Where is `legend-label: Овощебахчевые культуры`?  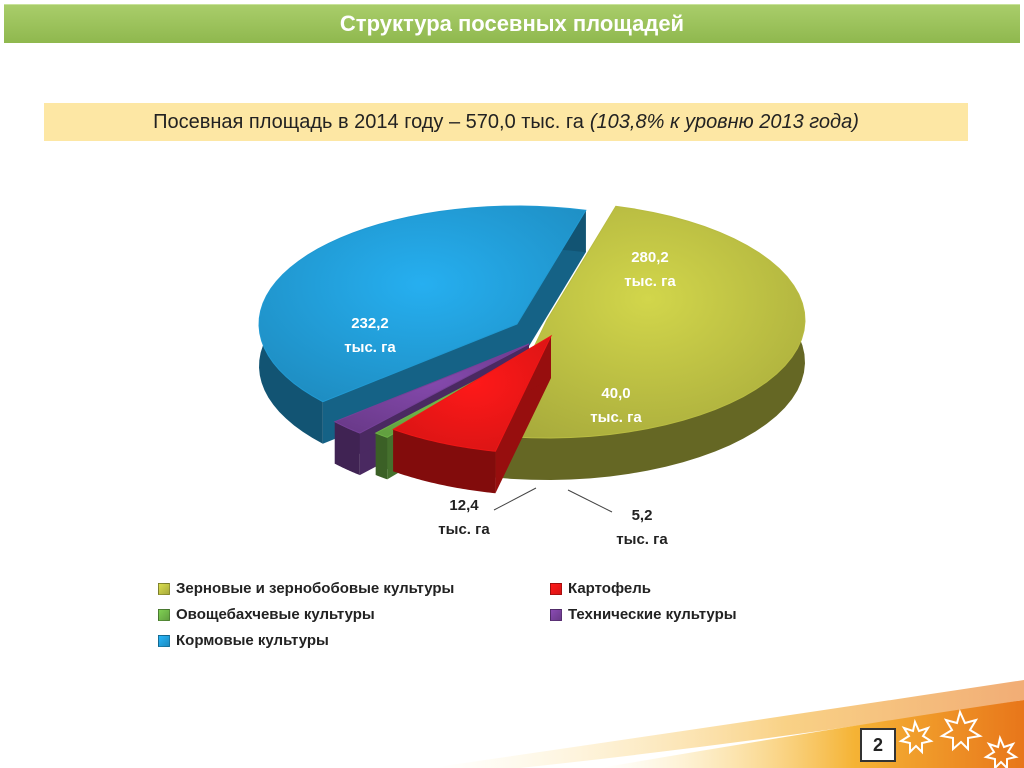 legend-label: Овощебахчевые культуры is located at coordinates (275, 614).